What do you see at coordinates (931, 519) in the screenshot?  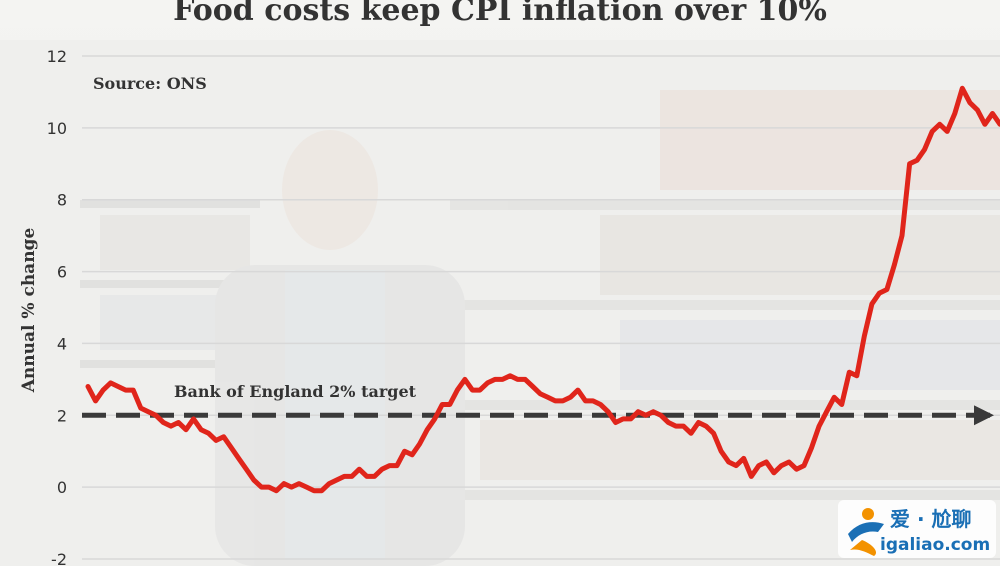 I see `watermark-title: 爱 · 尬聊` at bounding box center [931, 519].